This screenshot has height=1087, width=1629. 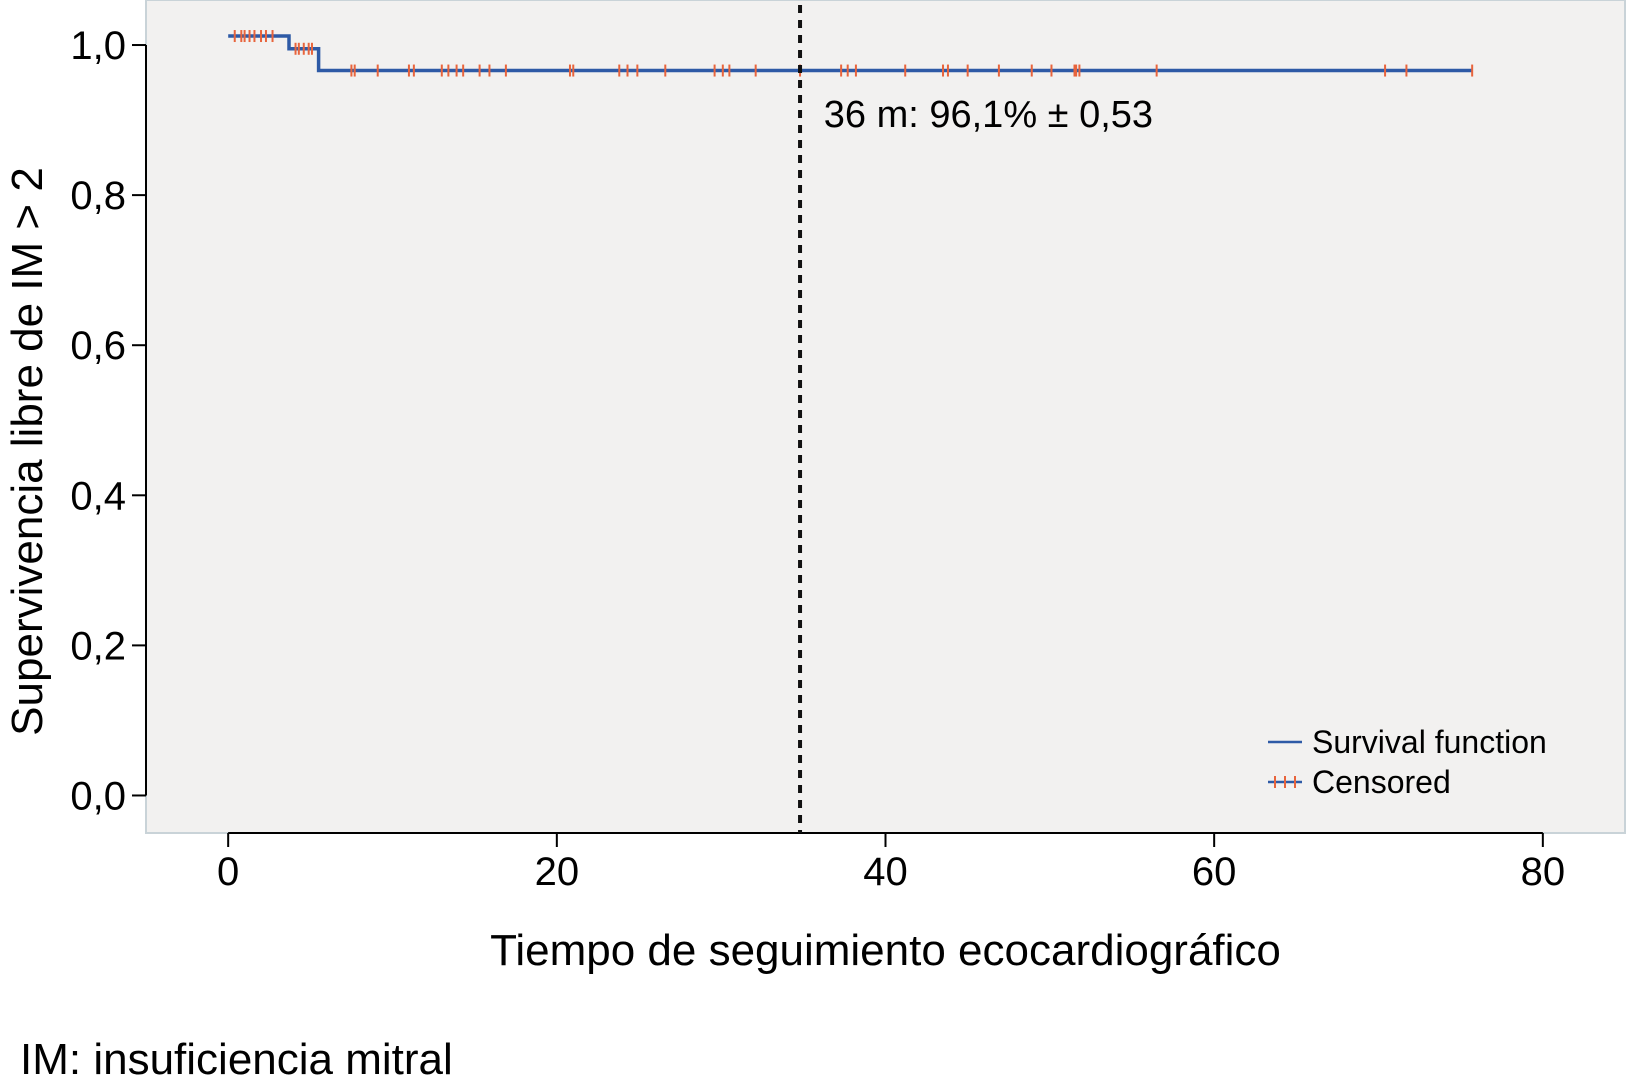 I want to click on y-tick-label: 0,6, so click(x=98, y=346).